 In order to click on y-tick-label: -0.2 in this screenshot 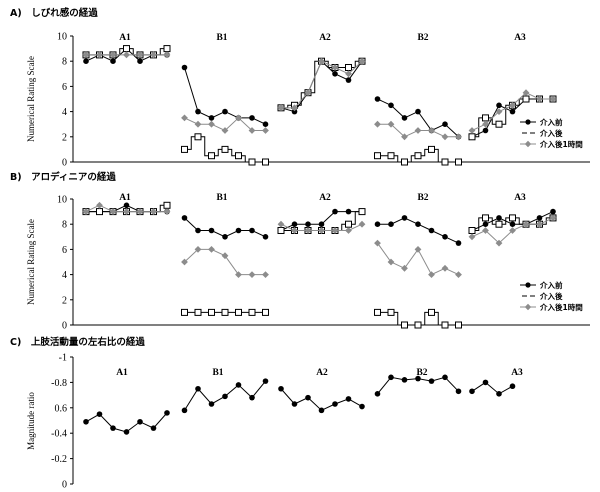, I will do `click(59, 459)`.